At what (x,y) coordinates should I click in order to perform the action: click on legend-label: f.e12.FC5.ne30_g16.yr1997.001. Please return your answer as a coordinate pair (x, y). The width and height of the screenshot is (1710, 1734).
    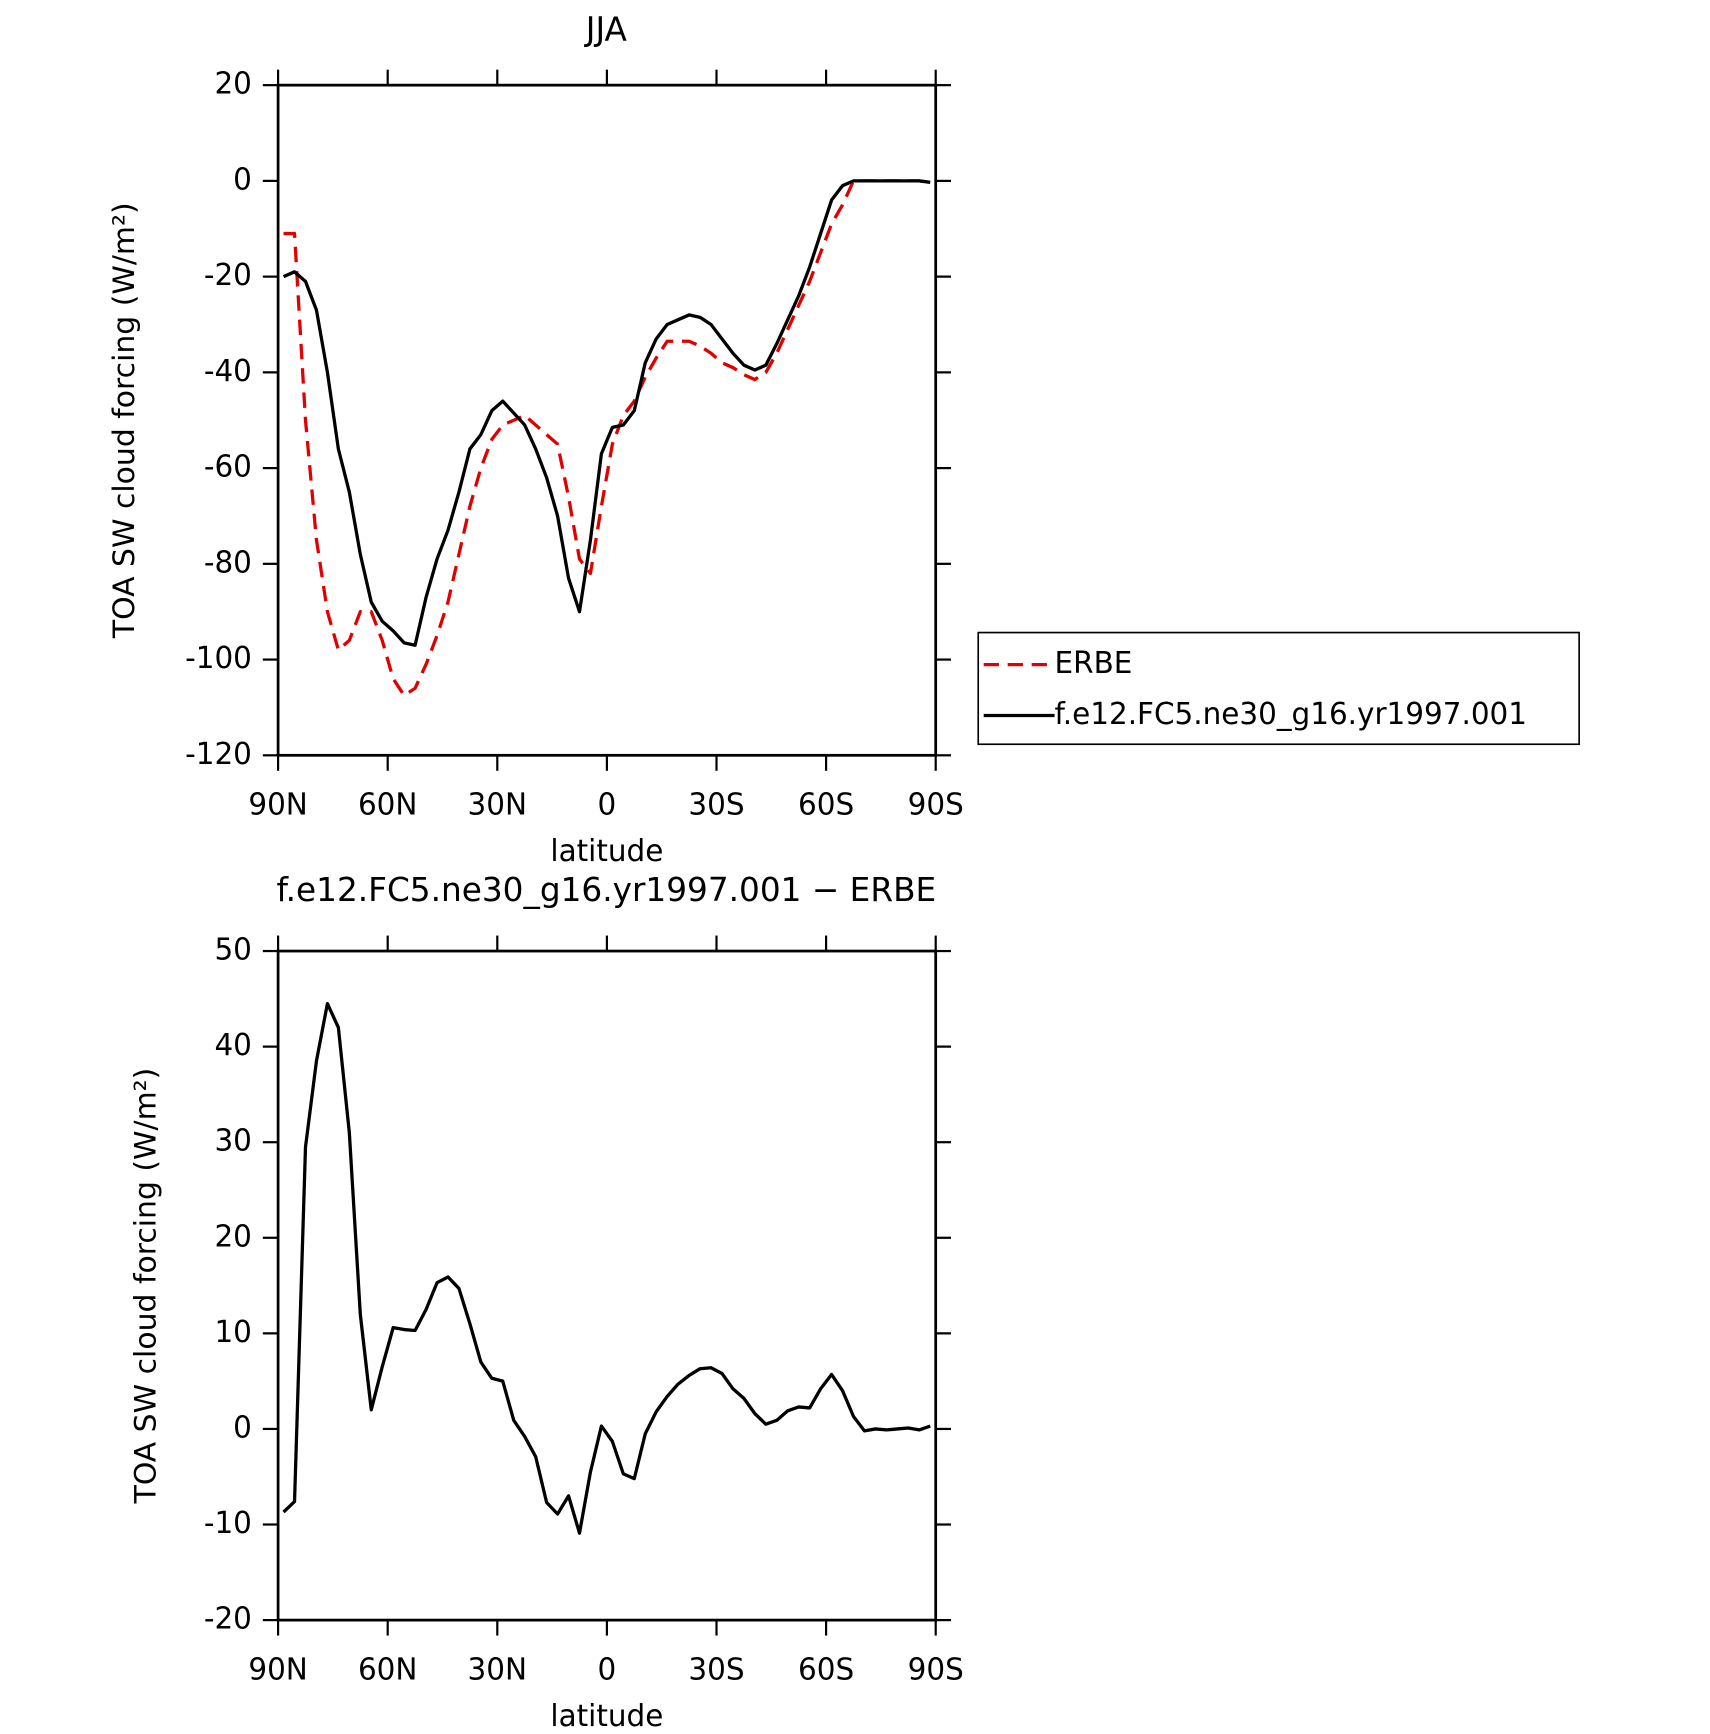
    Looking at the image, I should click on (1291, 713).